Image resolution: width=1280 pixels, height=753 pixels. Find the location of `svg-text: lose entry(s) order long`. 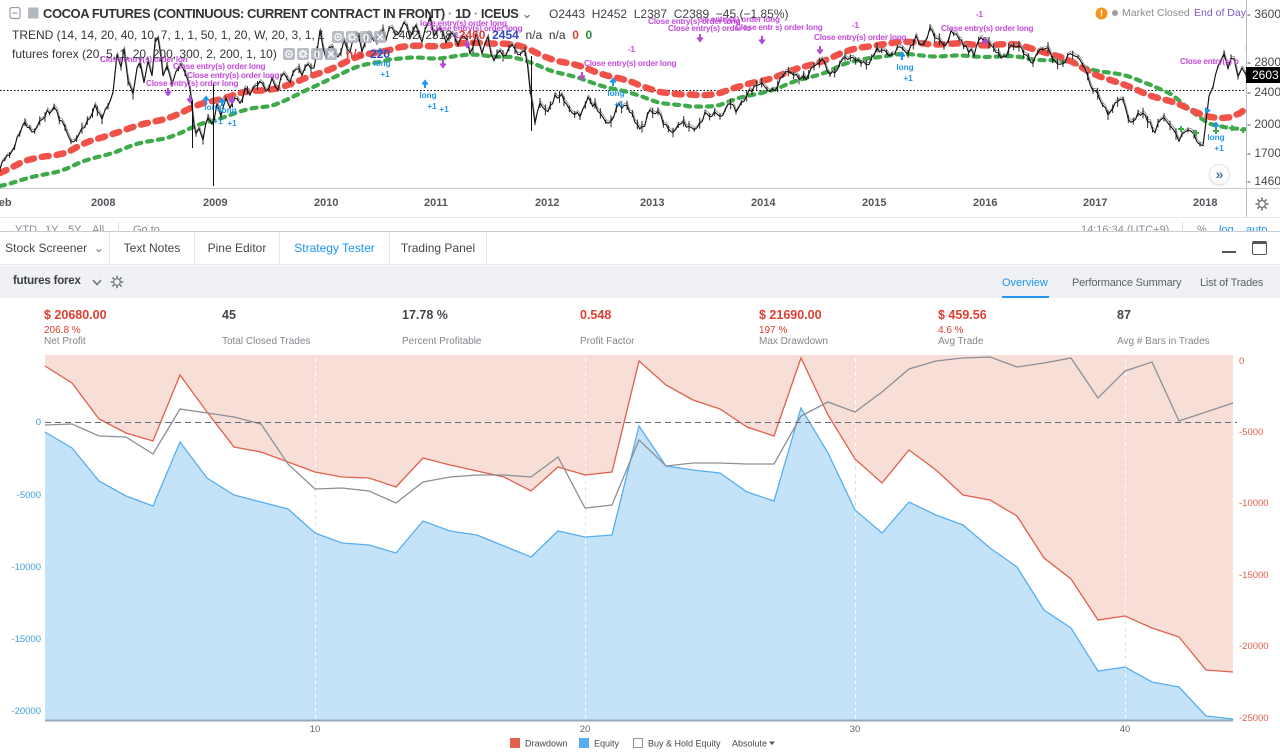

svg-text: lose entry(s) order long is located at coordinates (463, 23).